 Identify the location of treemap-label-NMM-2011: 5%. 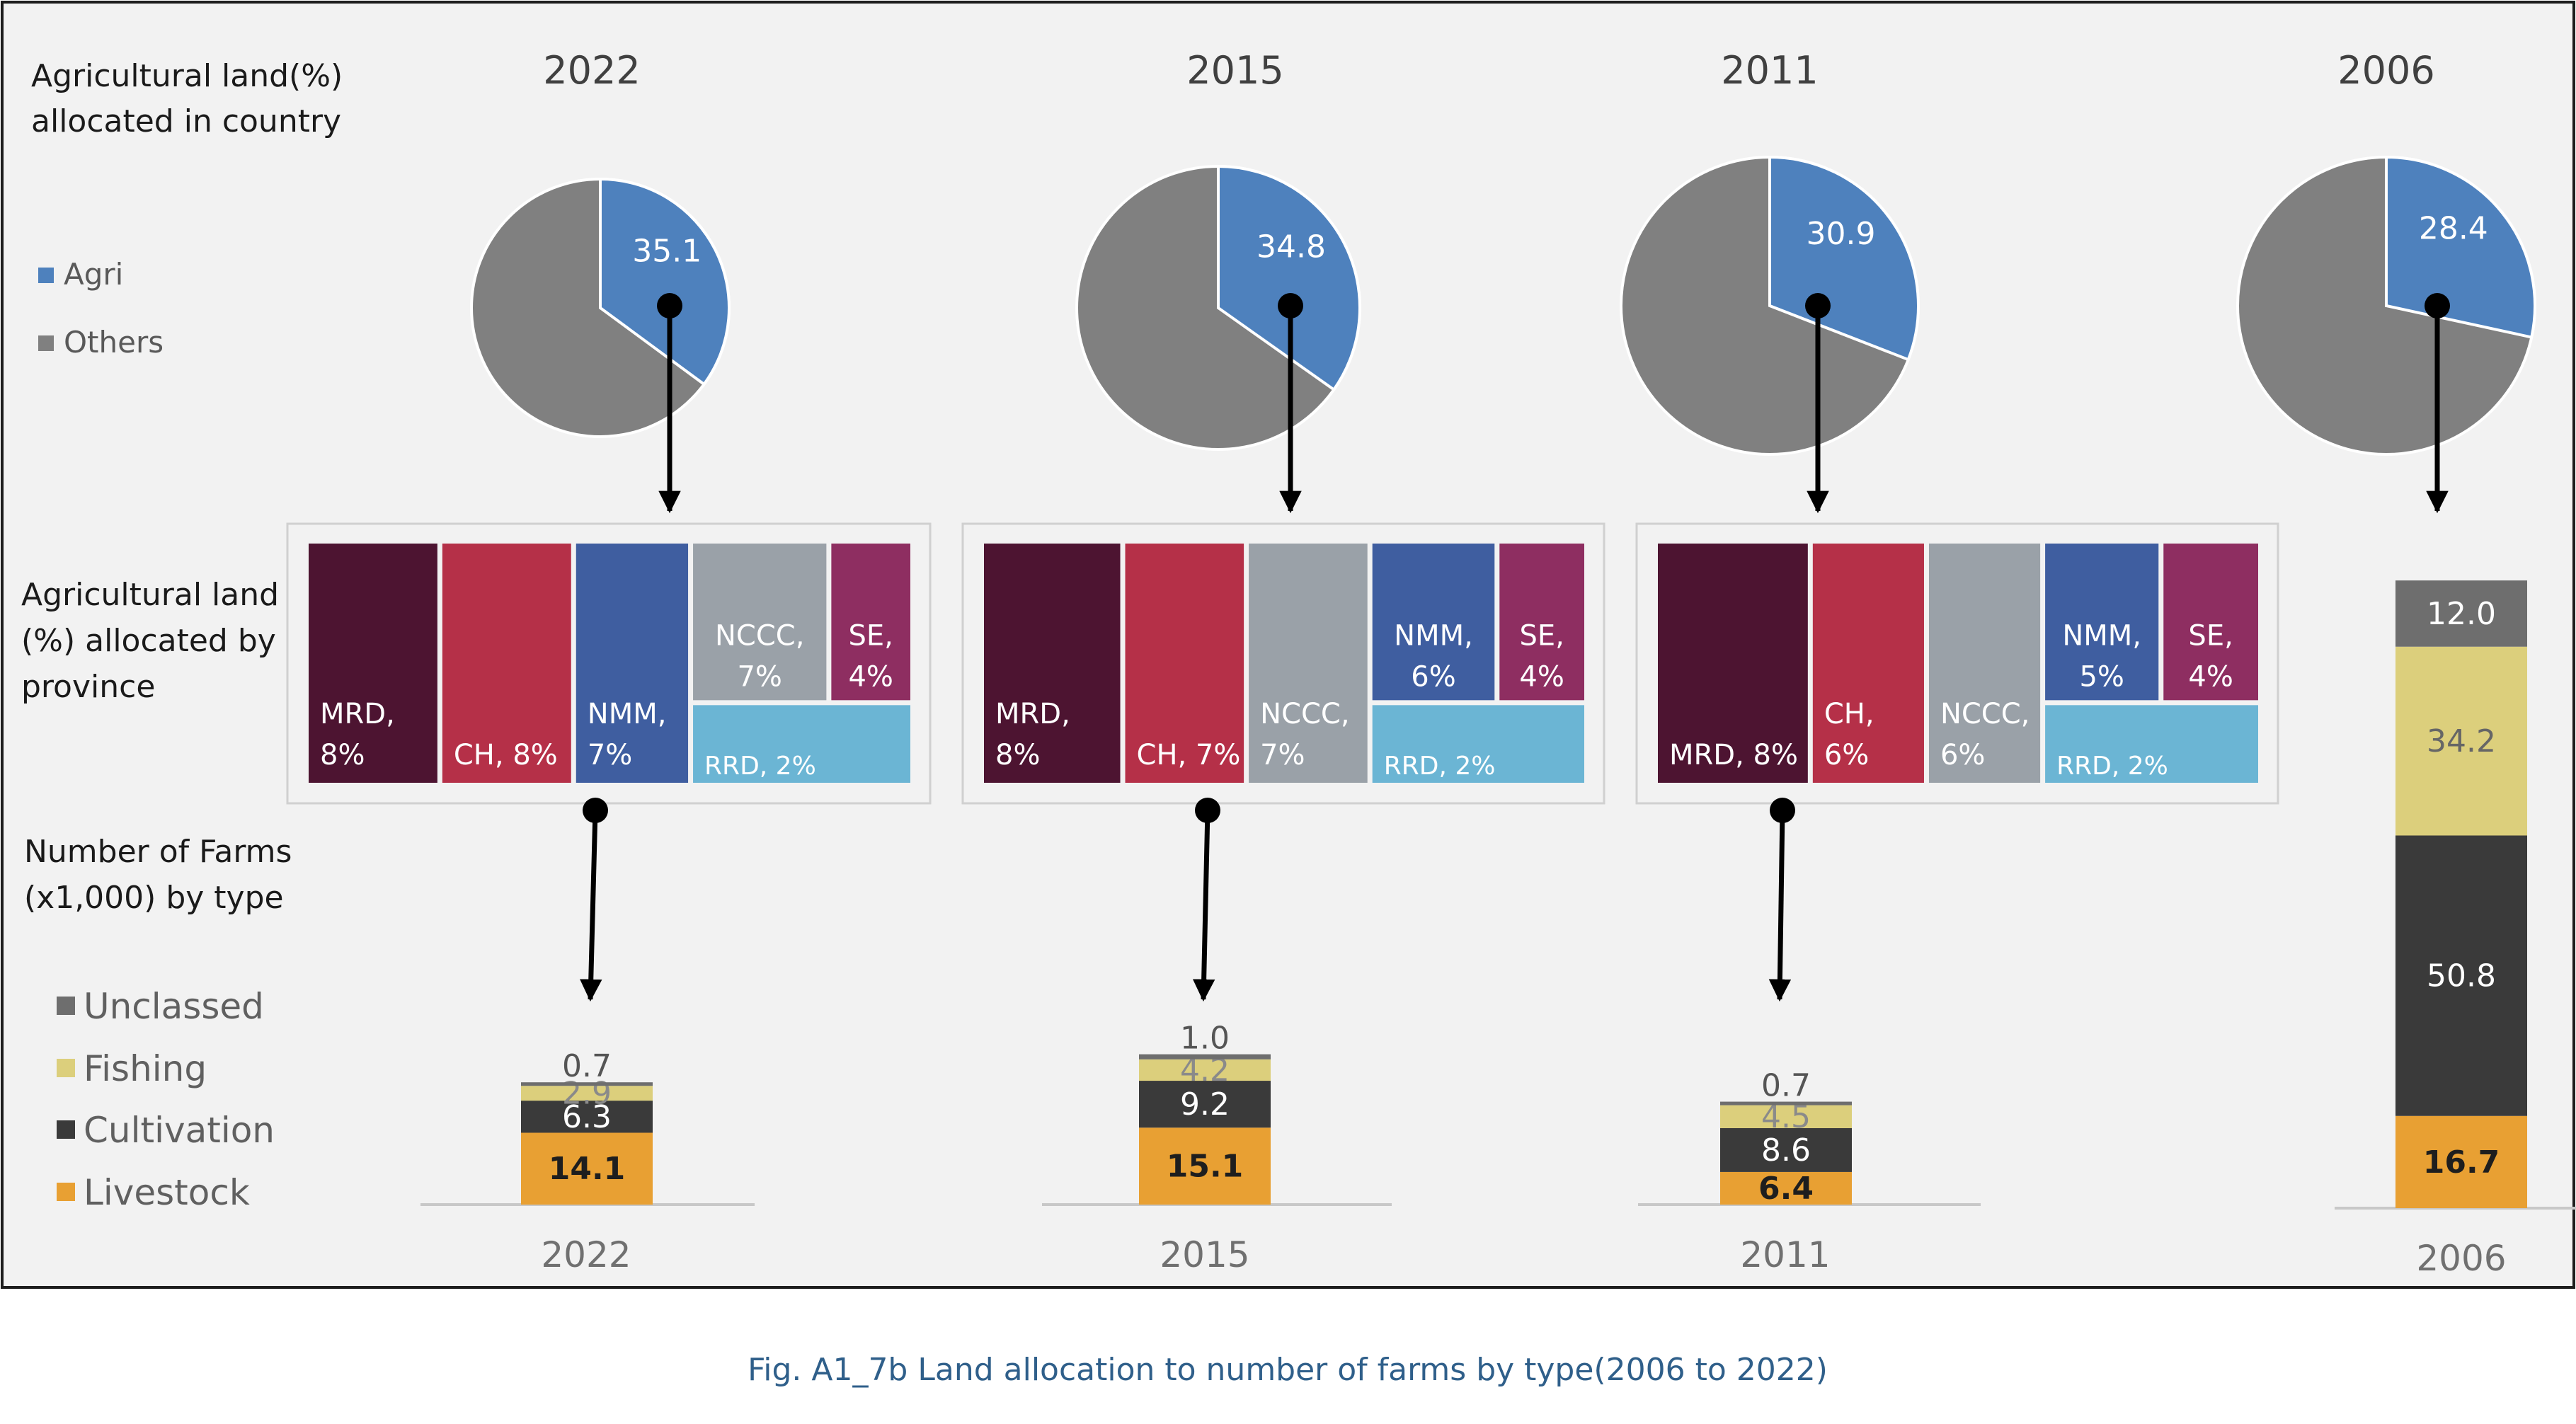
(2101, 677).